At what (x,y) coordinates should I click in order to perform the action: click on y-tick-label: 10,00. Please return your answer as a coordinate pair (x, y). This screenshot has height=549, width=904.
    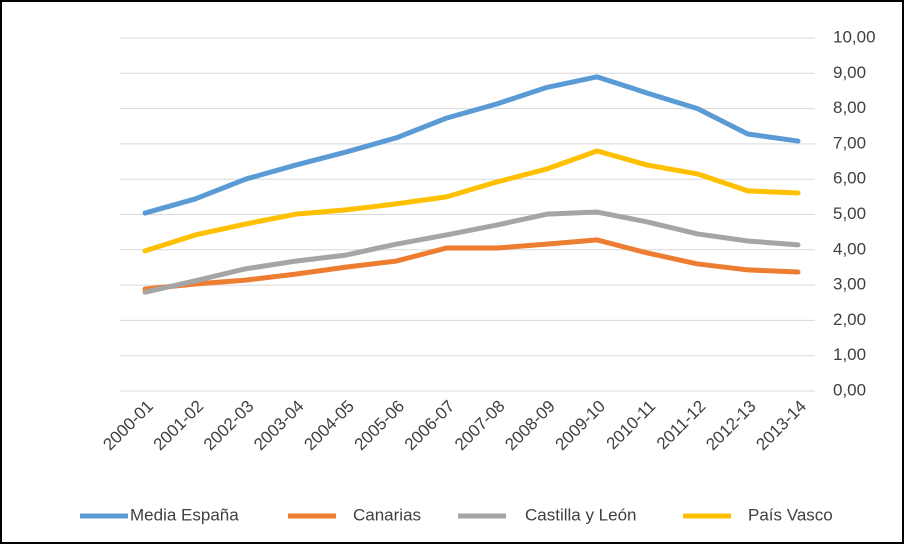
    Looking at the image, I should click on (854, 36).